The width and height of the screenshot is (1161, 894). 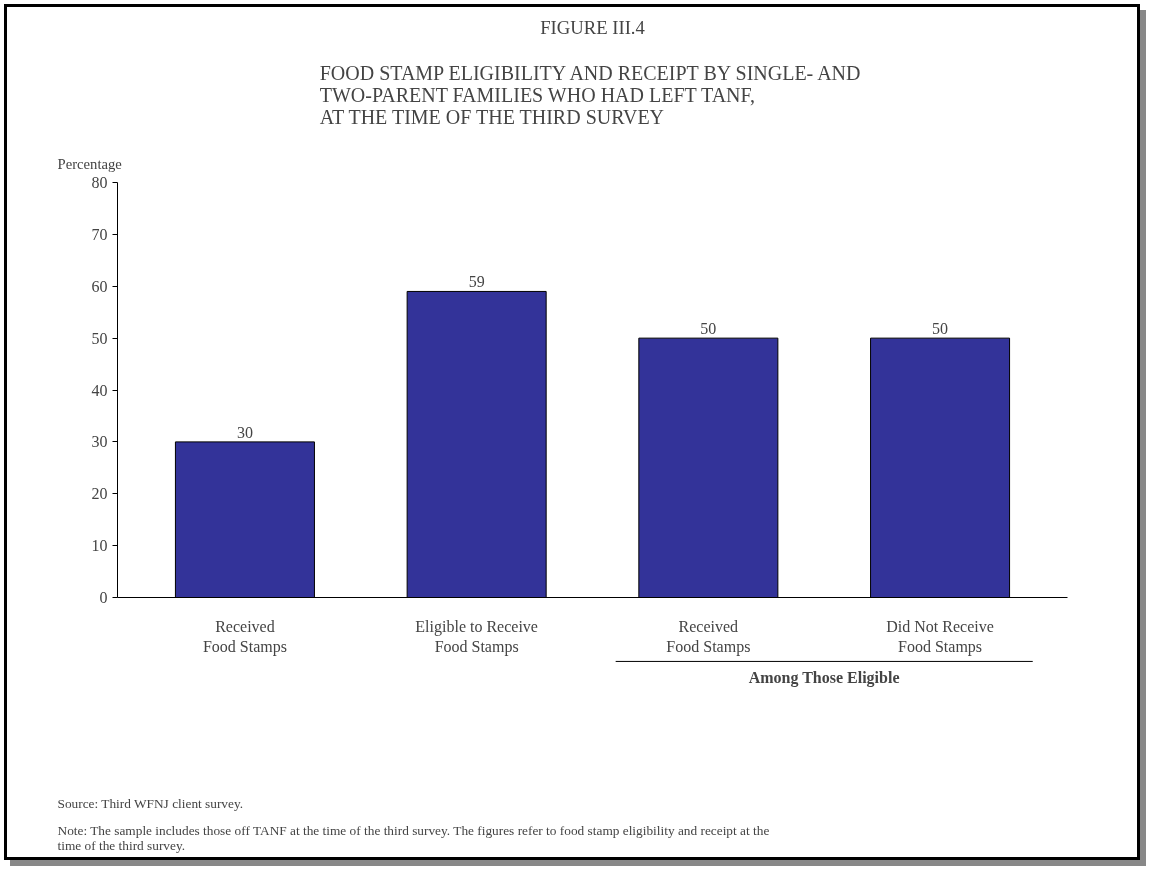 I want to click on y-tick-label: 60, so click(x=99, y=286).